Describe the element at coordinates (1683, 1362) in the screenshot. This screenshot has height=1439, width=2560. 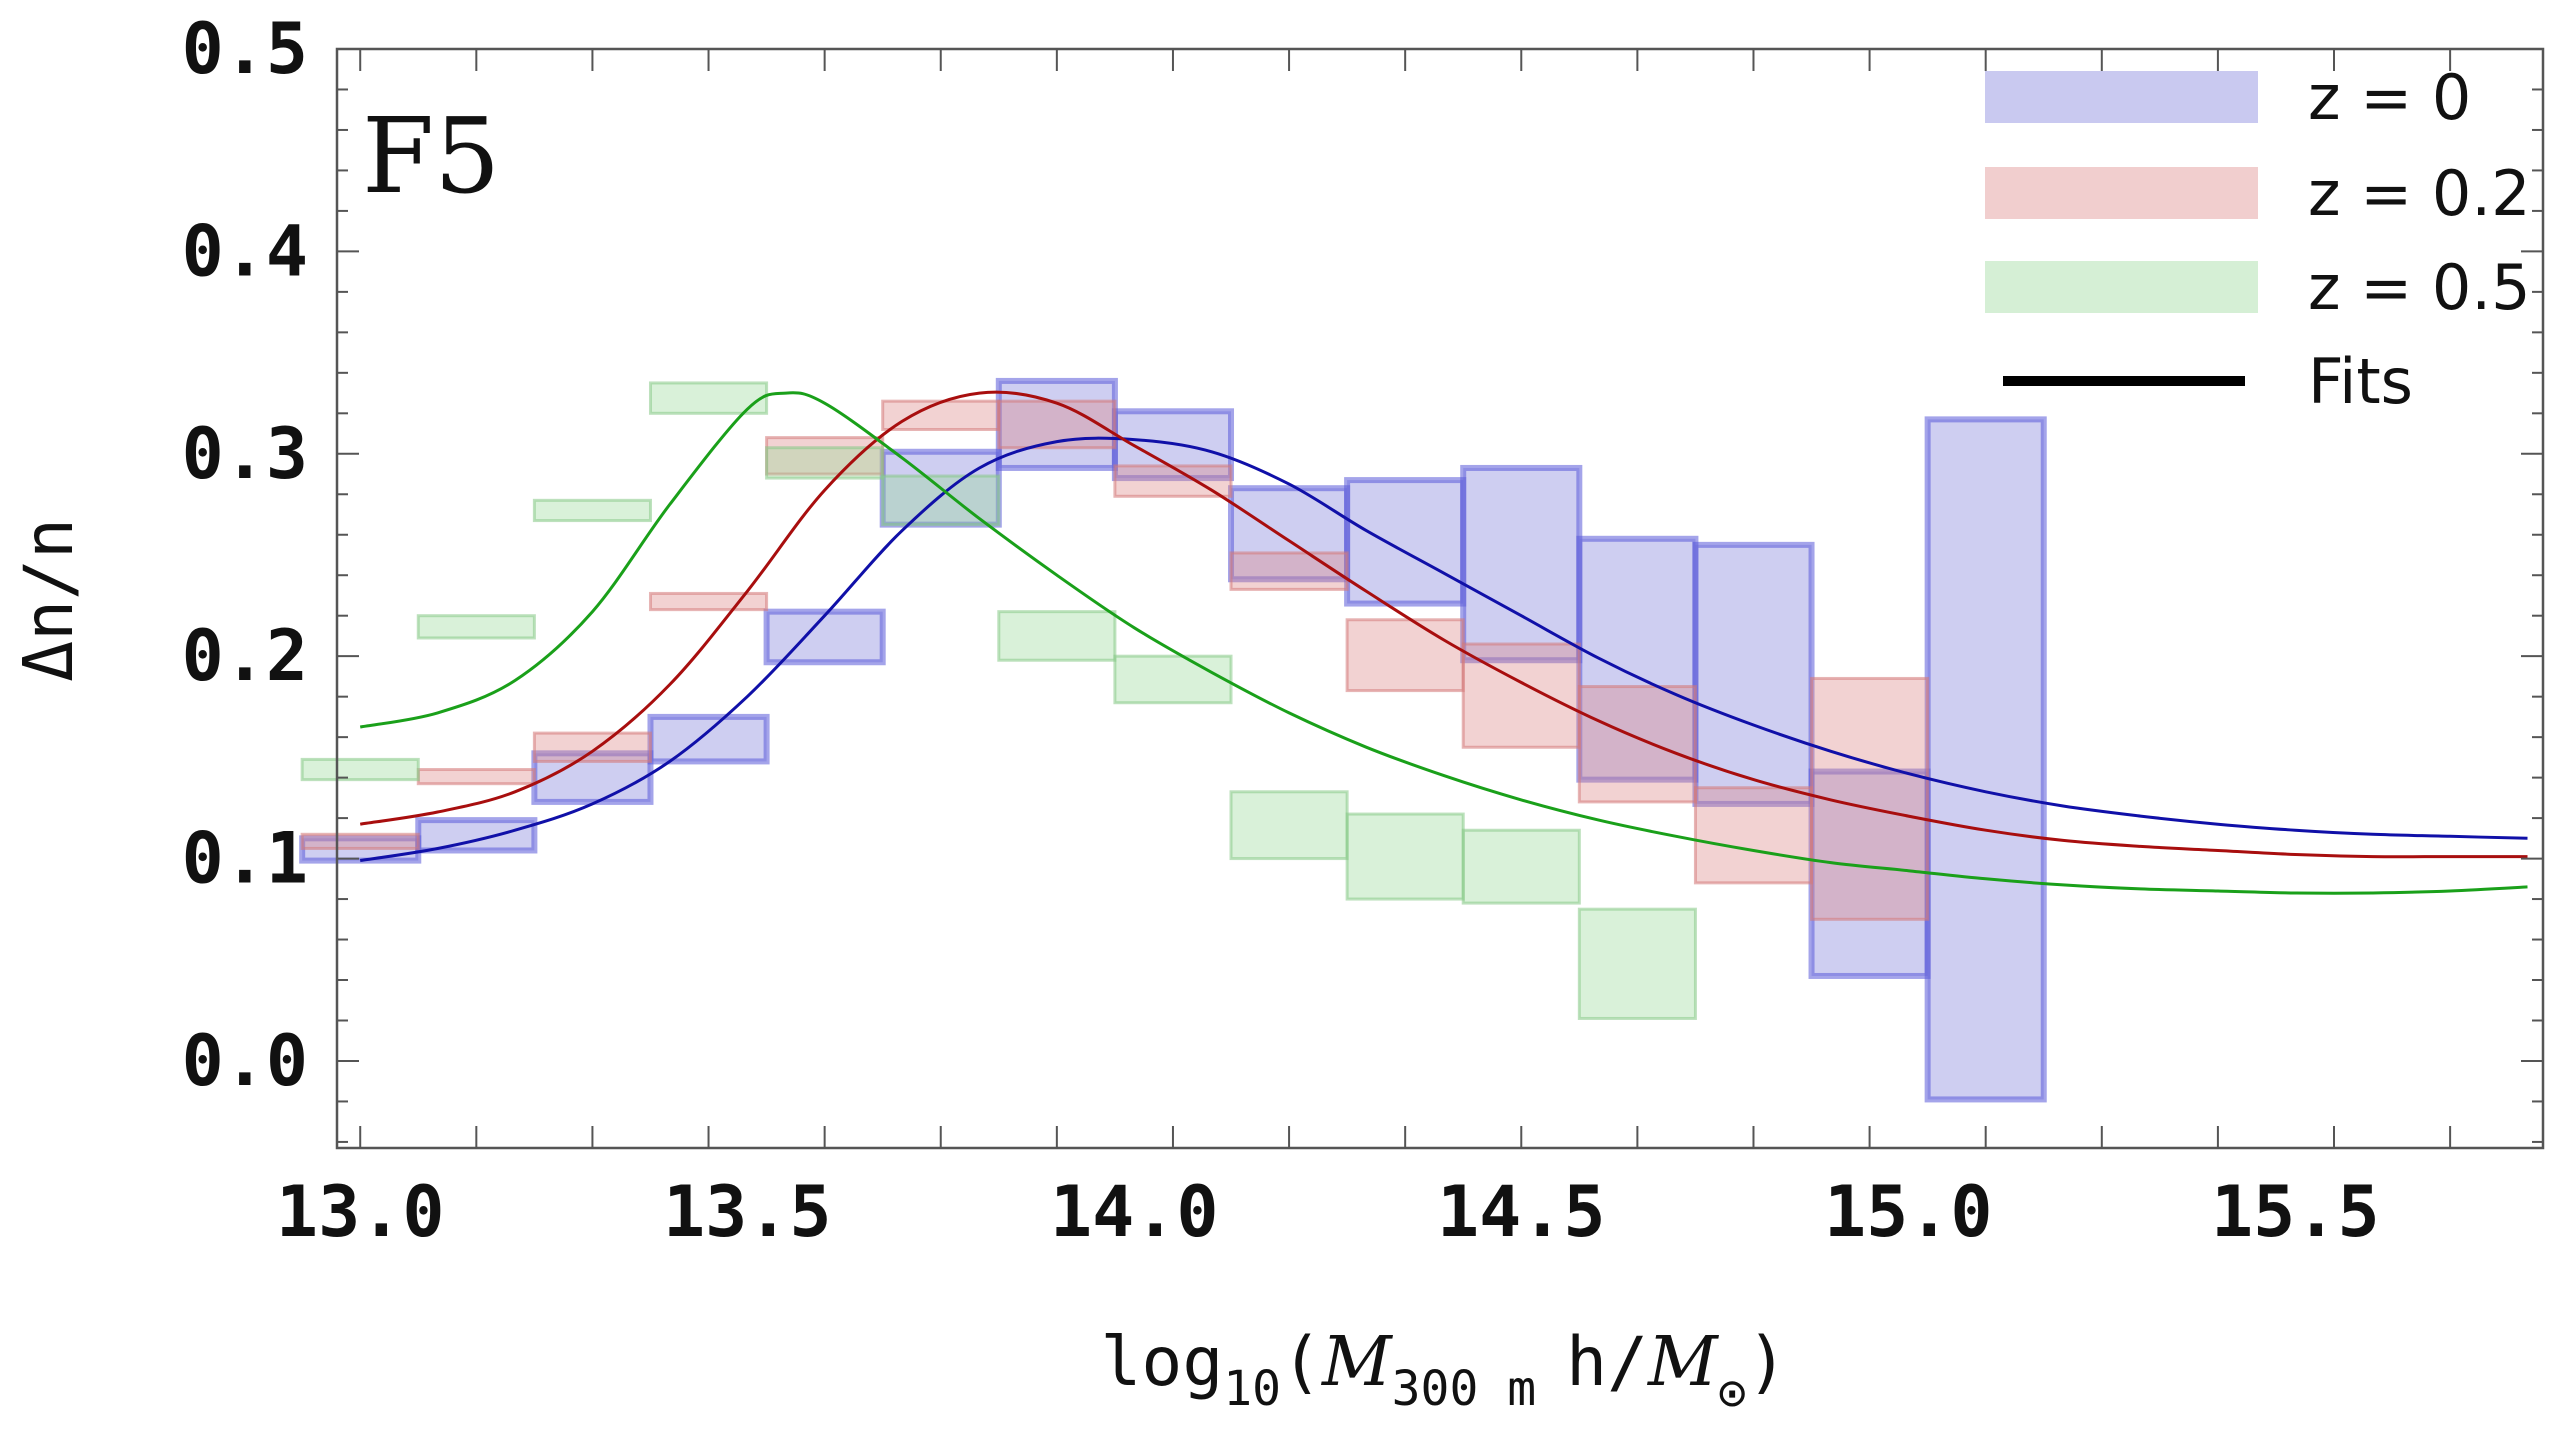
I see `x-label-sun-mass: M` at that location.